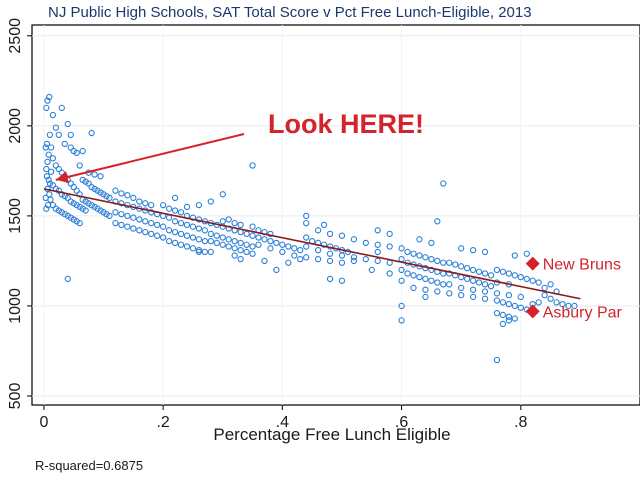  Describe the element at coordinates (89, 465) in the screenshot. I see `r-squared-note: R-squared=0.6875` at that location.